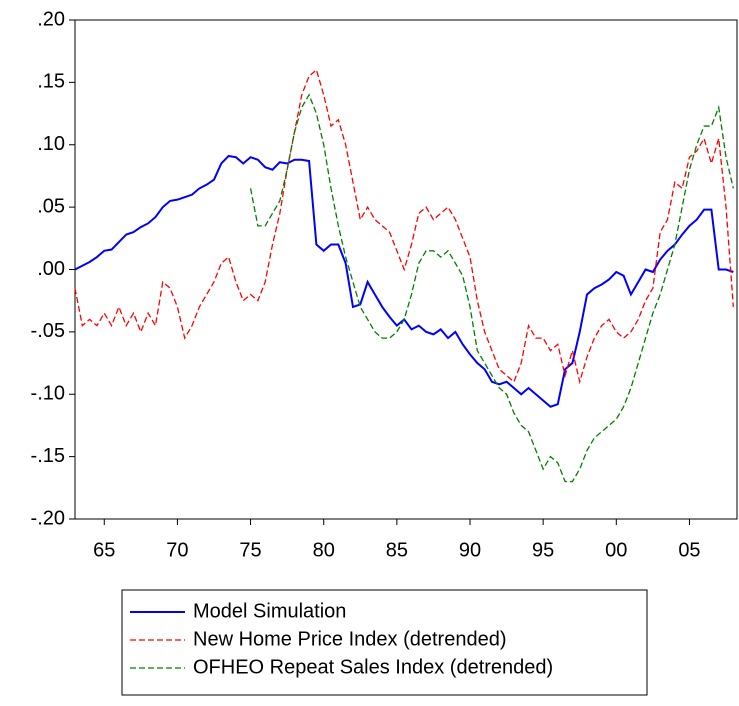 The height and width of the screenshot is (706, 739). I want to click on y-tick-label: -.10, so click(48, 394).